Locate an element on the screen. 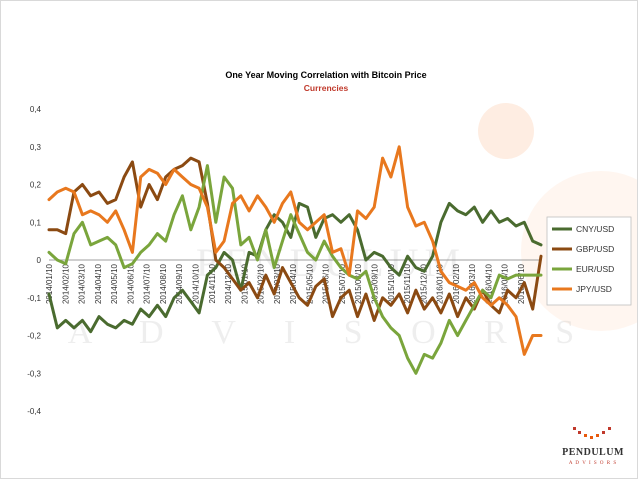 The height and width of the screenshot is (479, 638). y-axis: 0,4 0,3 0,2 0,1 0 -0,1 -0,2 -0,3 -0,4 is located at coordinates (34, 260).